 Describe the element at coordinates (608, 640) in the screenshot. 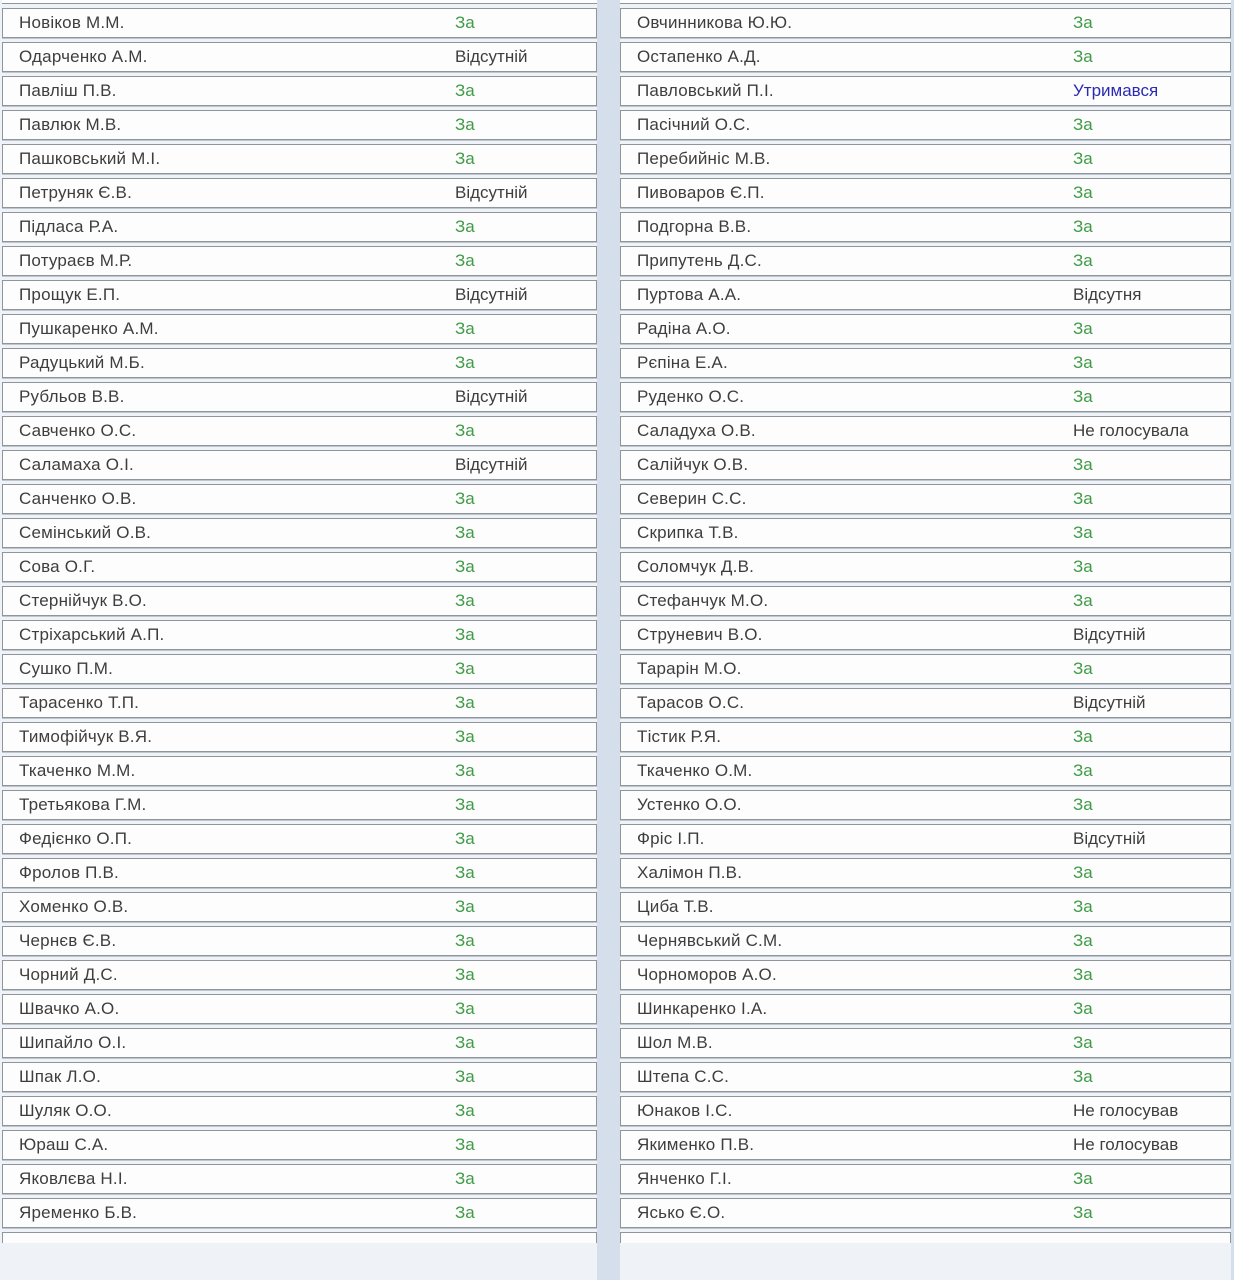

I see `column-gap-strip` at that location.